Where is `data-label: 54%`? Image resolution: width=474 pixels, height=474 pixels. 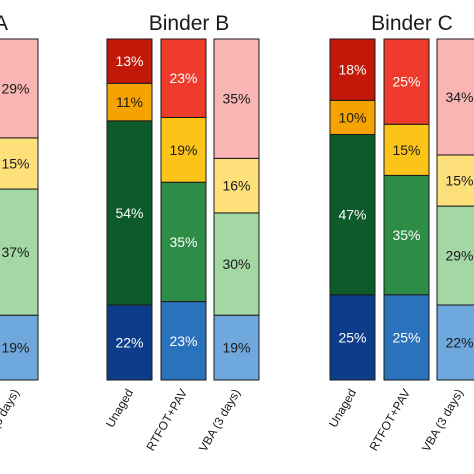 data-label: 54% is located at coordinates (129, 213).